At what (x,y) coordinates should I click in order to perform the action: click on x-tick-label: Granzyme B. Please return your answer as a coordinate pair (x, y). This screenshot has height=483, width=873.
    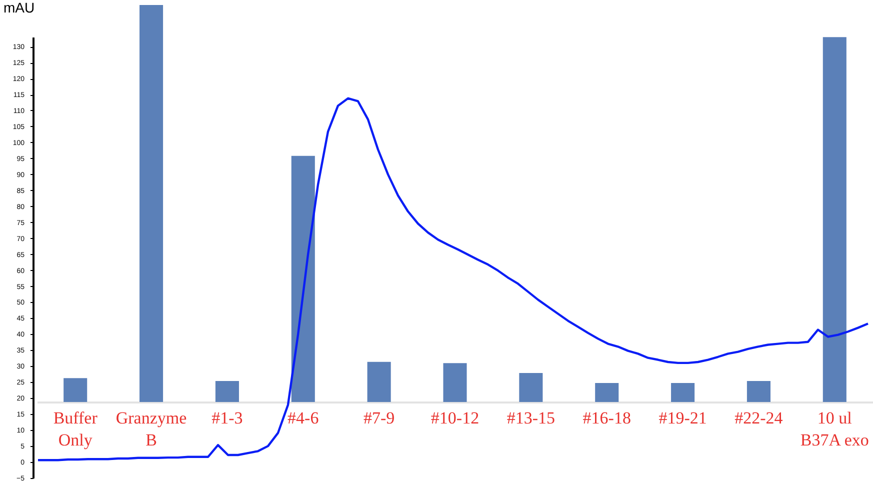
    Looking at the image, I should click on (151, 429).